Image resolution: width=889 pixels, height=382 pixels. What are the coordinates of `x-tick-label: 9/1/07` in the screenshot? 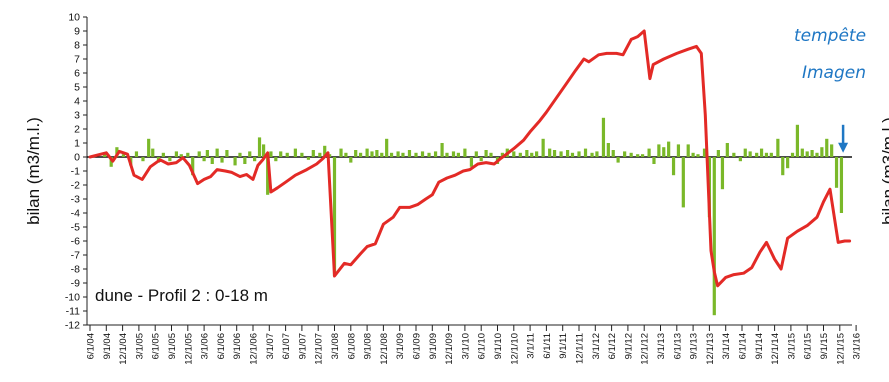 It's located at (302, 346).